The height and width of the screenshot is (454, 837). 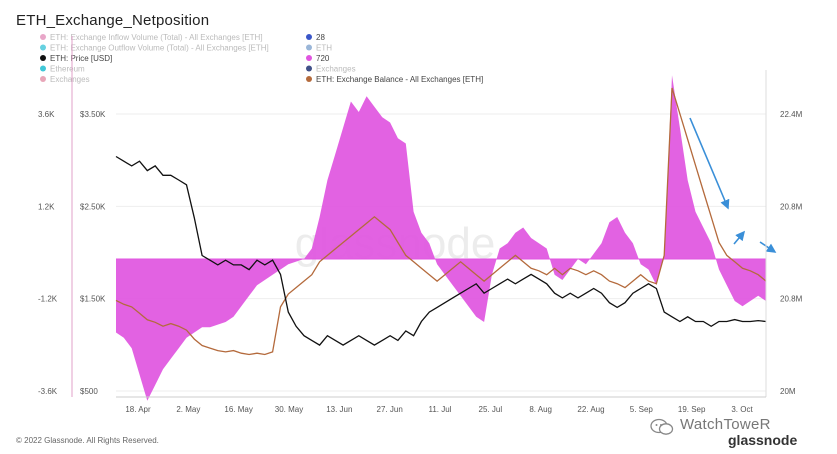 I want to click on x-tick-6: 11. Jul, so click(x=440, y=409).